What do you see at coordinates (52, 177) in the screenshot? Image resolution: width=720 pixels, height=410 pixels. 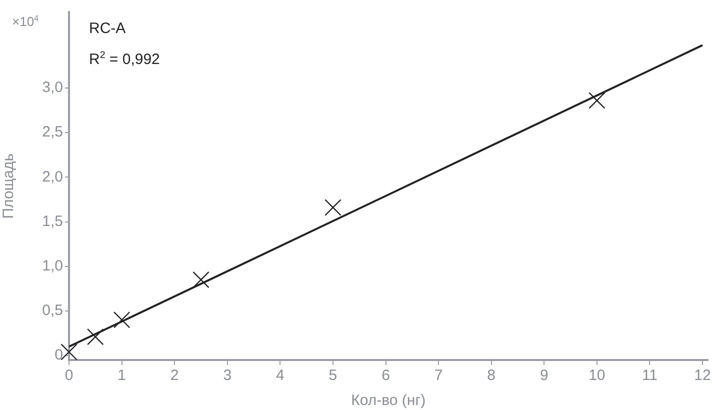 I see `y-tick-label: 2,0` at bounding box center [52, 177].